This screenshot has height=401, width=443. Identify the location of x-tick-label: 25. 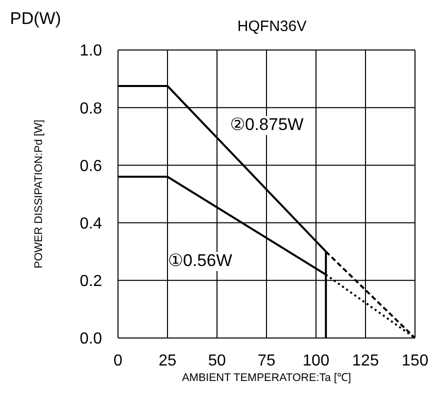
(167, 361).